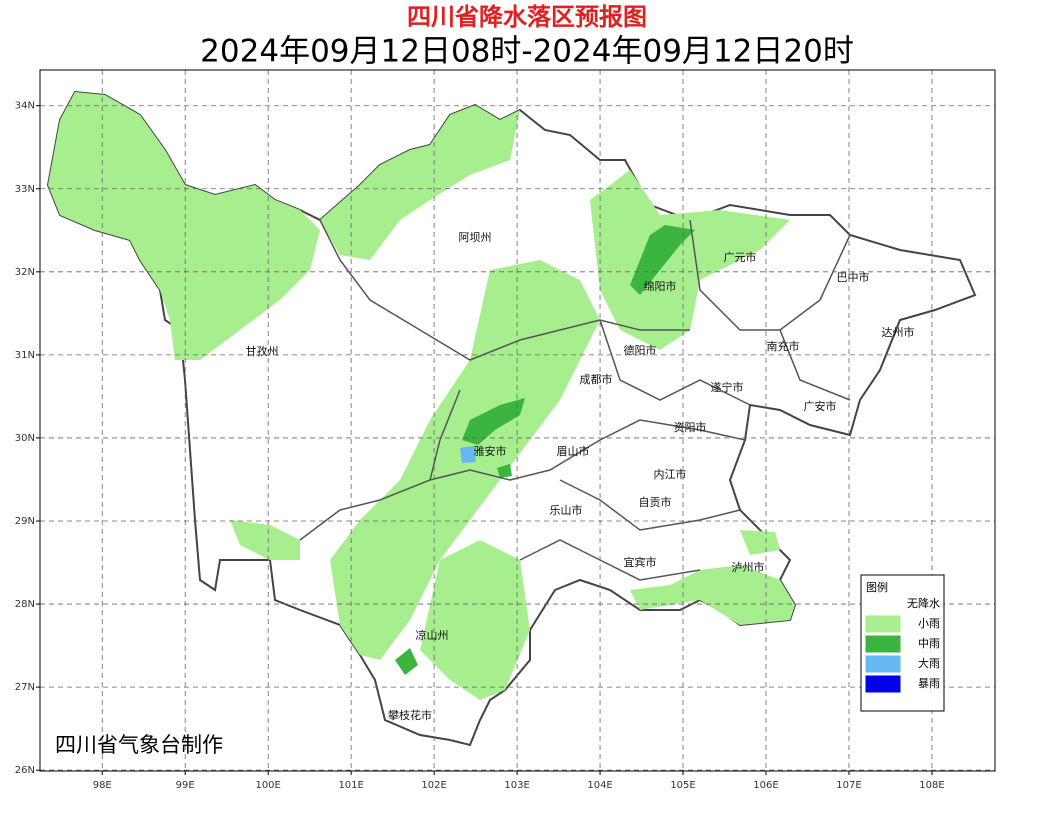 The image size is (1055, 821). Describe the element at coordinates (490, 451) in the screenshot. I see `city-label: 雅安市` at that location.